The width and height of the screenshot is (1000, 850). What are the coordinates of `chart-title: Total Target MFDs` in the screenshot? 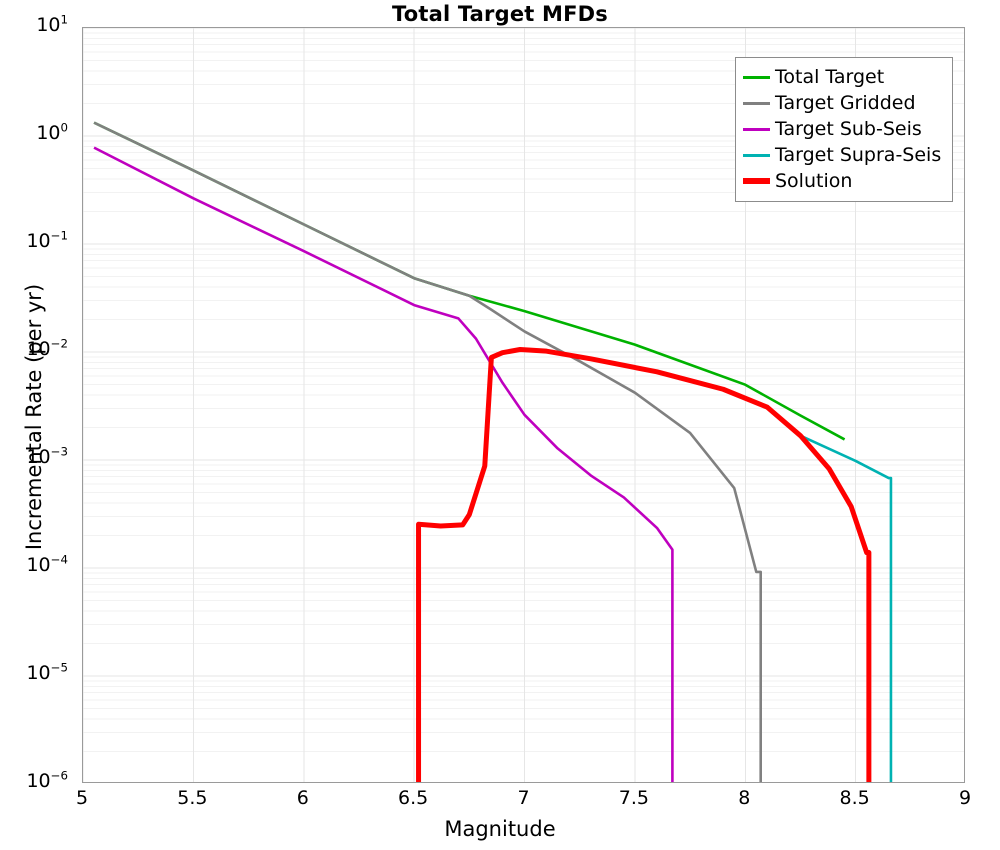 It's located at (500, 14).